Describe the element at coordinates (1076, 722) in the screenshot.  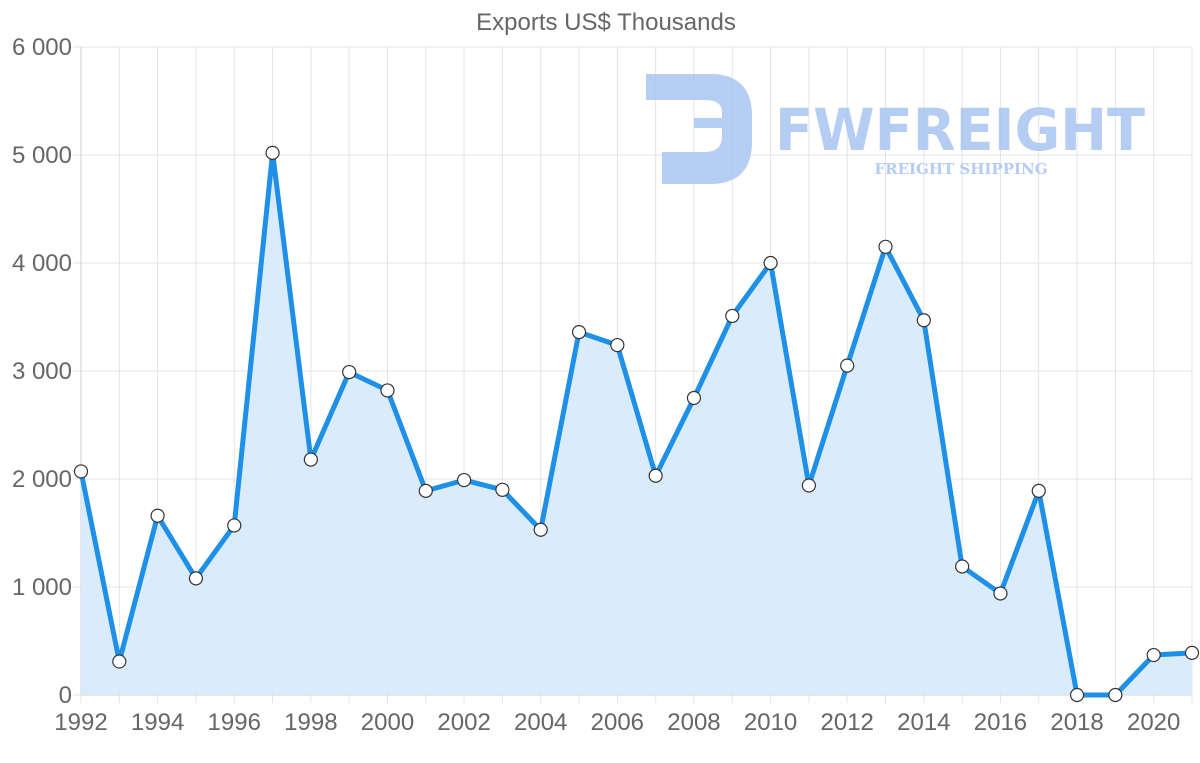
I see `x-tick-label: 2018` at that location.